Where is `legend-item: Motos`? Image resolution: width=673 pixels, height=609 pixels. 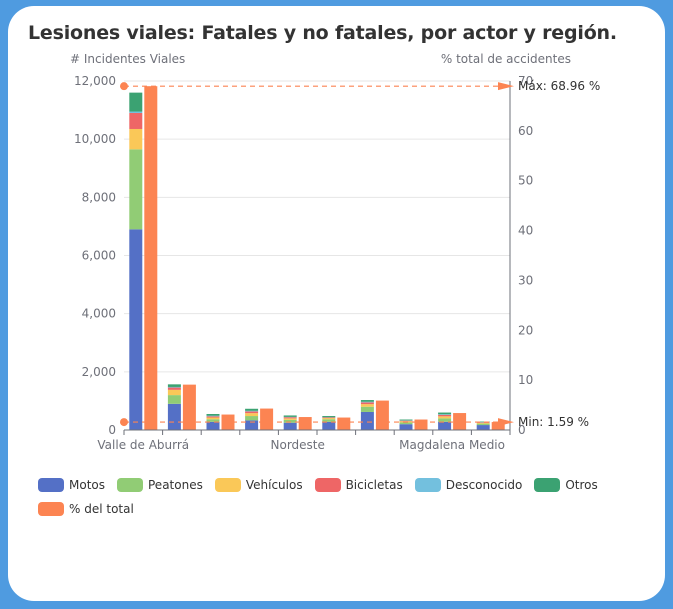
legend-item: Motos is located at coordinates (71, 485).